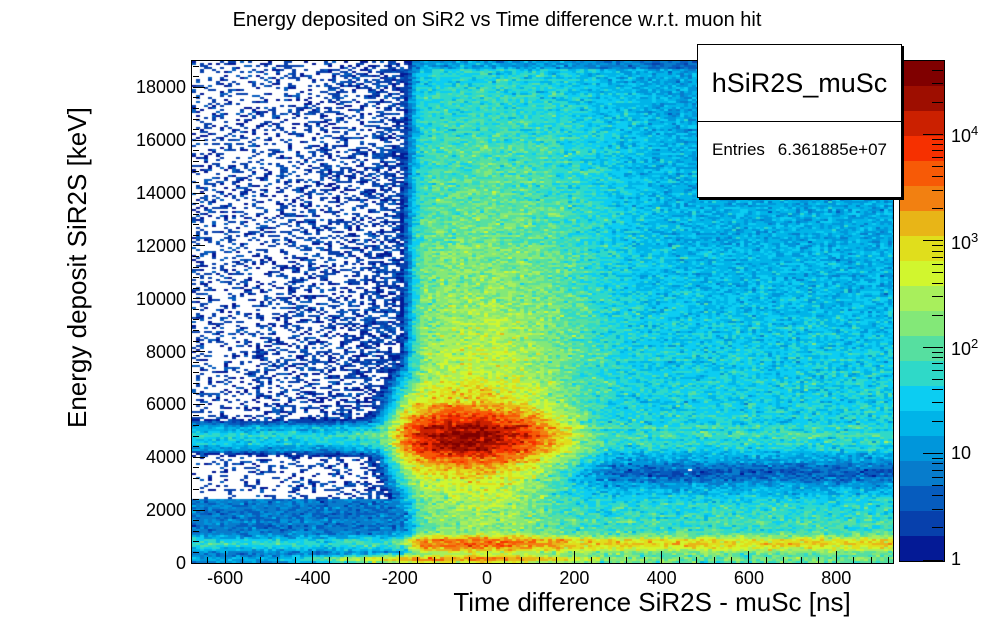 Image resolution: width=994 pixels, height=623 pixels. Describe the element at coordinates (487, 578) in the screenshot. I see `x-tick-label: 0` at that location.